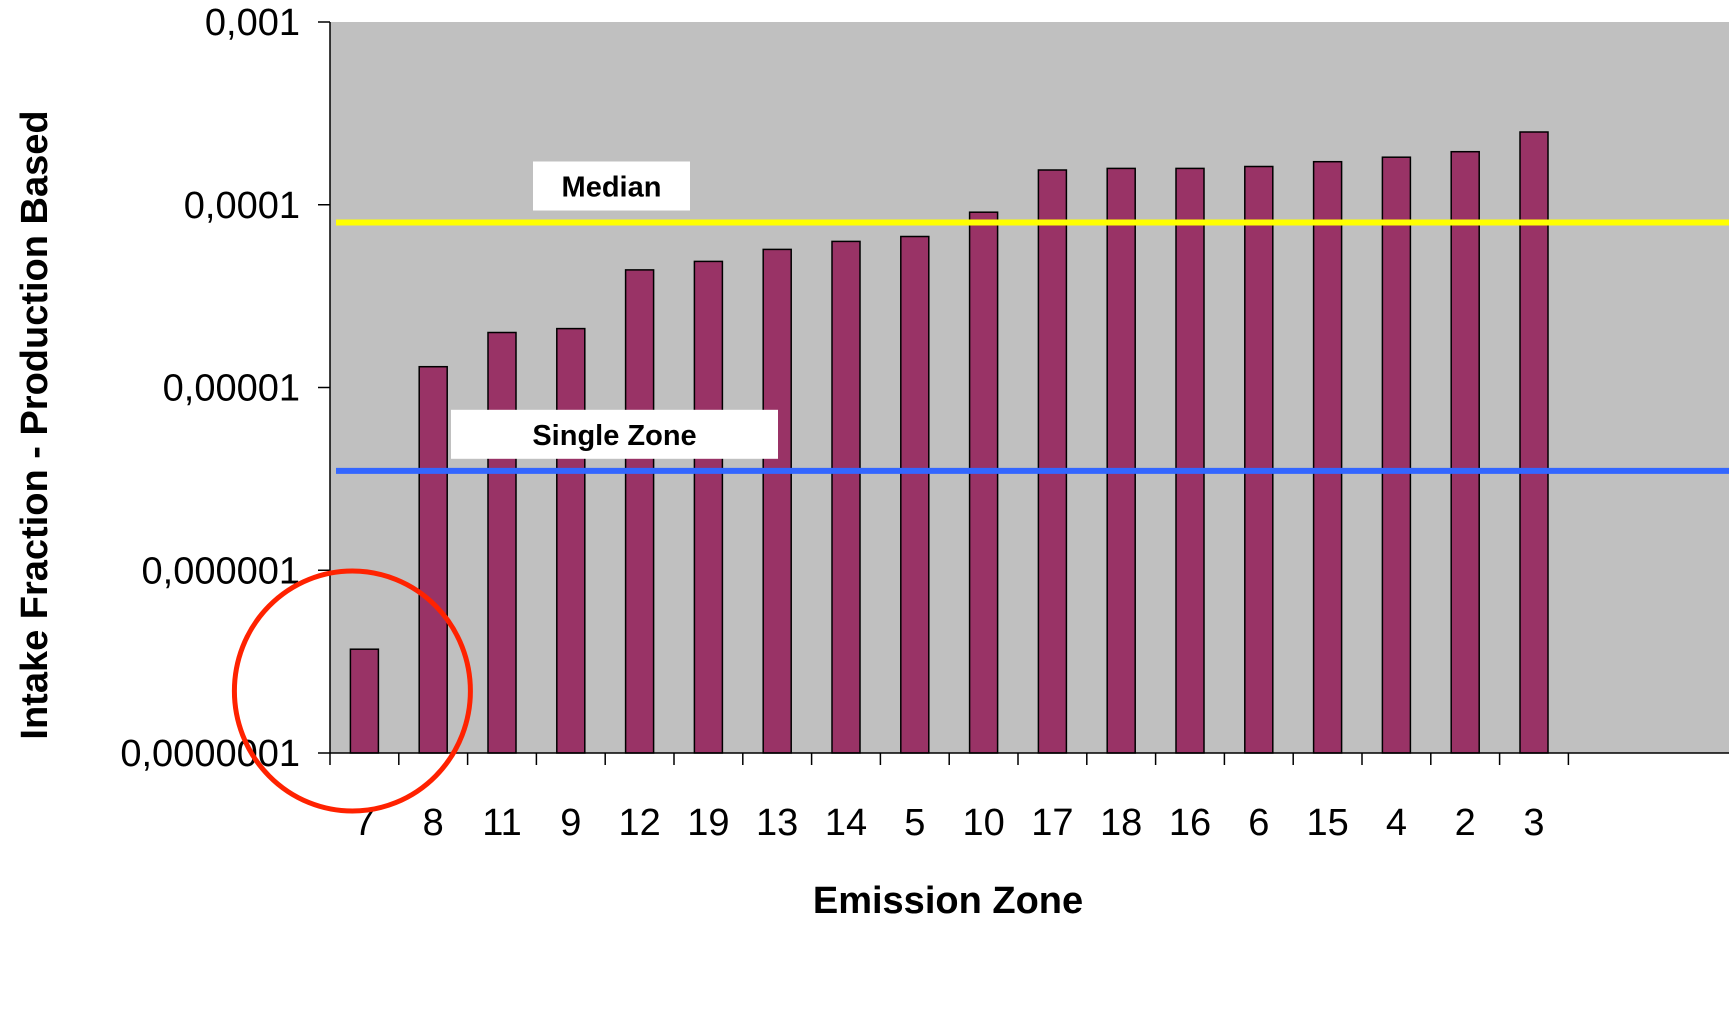 This screenshot has width=1729, height=1015. Describe the element at coordinates (210, 754) in the screenshot. I see `y-tick-label: 0,0000001` at that location.